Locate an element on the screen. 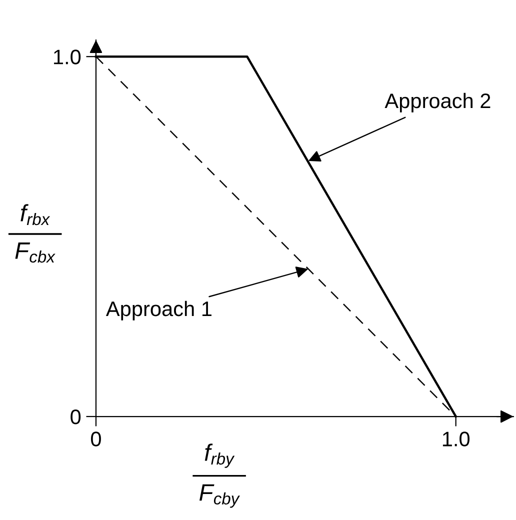 The image size is (516, 520). y-axis-title: f$_{rbx}$ F$_{cbx}$ is located at coordinates (35, 233).